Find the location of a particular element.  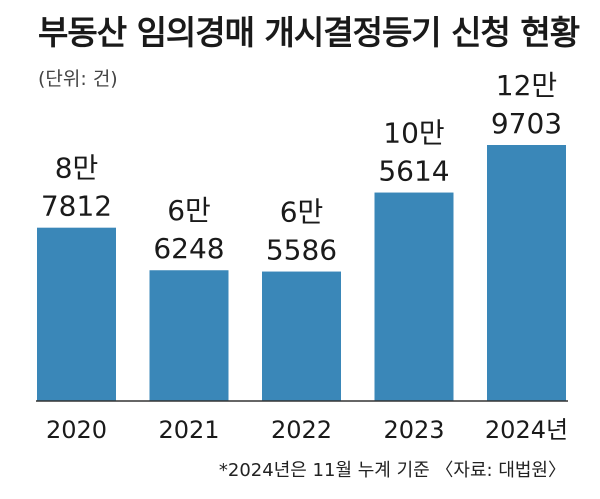

value-label-2021-line2: 6248 is located at coordinates (188, 248).